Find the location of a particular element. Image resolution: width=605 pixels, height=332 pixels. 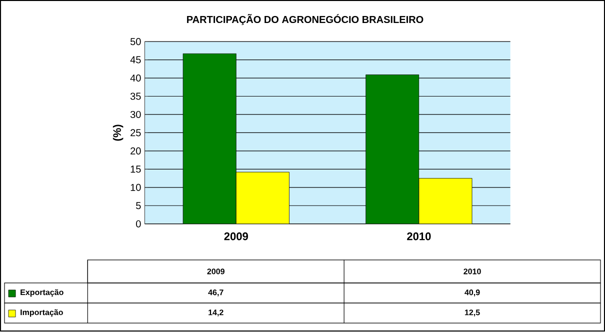

chart-title: PARTICIPAÇÃO DO AGRONEGÓCIO BRASILEIRO is located at coordinates (305, 20).